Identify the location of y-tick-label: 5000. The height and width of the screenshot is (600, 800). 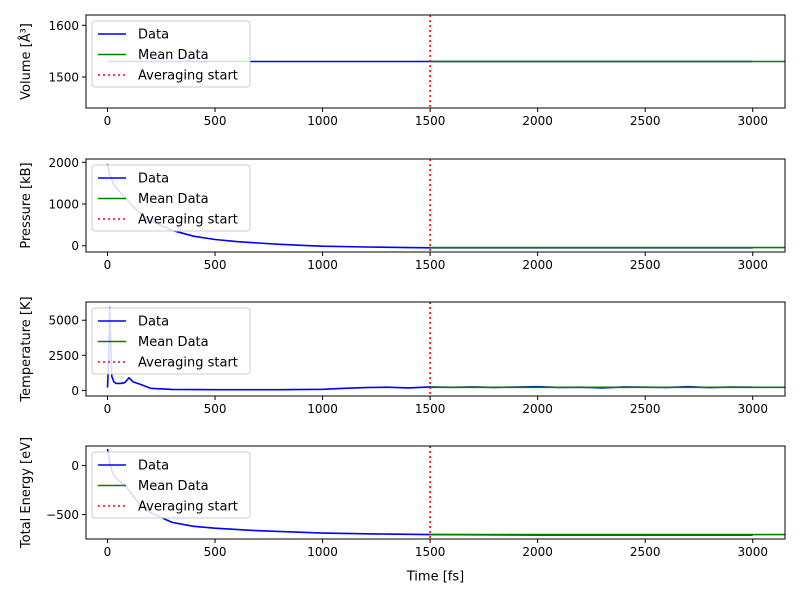
(63, 321).